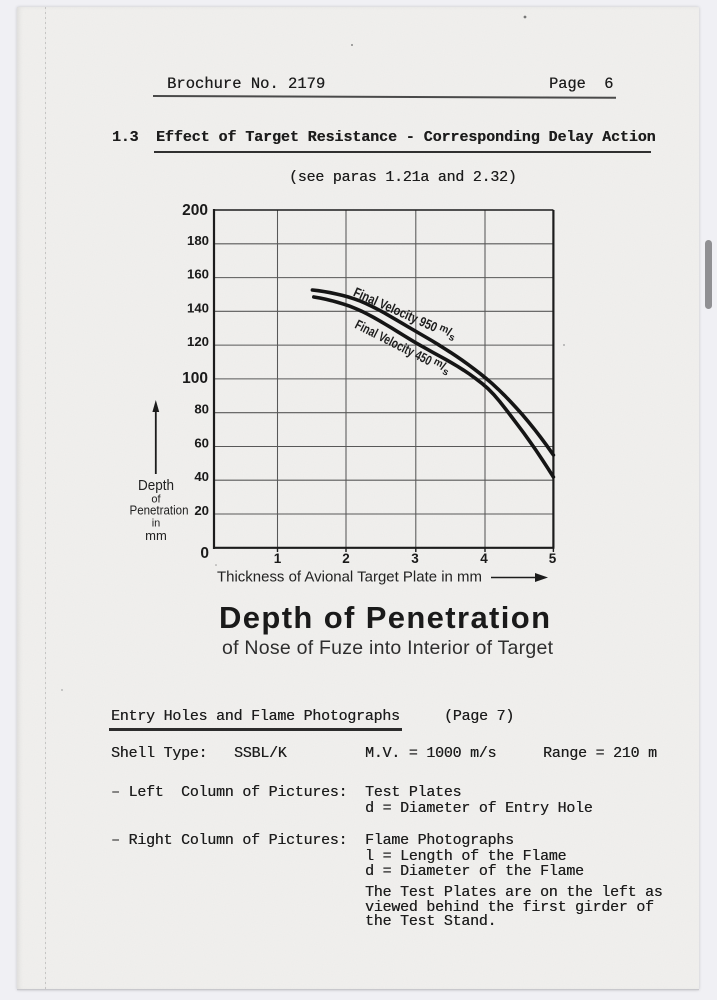 The width and height of the screenshot is (717, 1000). Describe the element at coordinates (156, 485) in the screenshot. I see `svg-text: Depth` at that location.